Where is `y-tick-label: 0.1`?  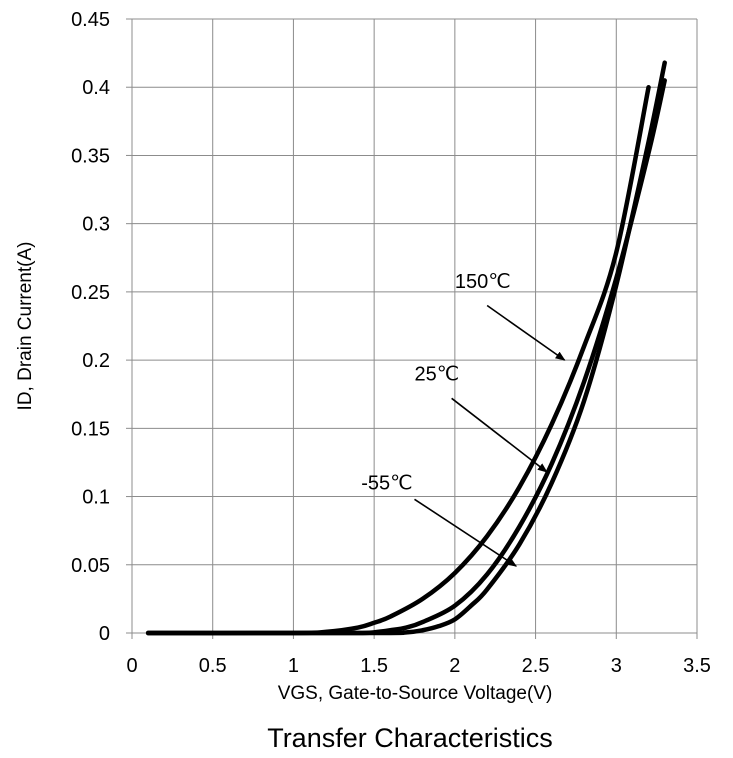 y-tick-label: 0.1 is located at coordinates (96, 498).